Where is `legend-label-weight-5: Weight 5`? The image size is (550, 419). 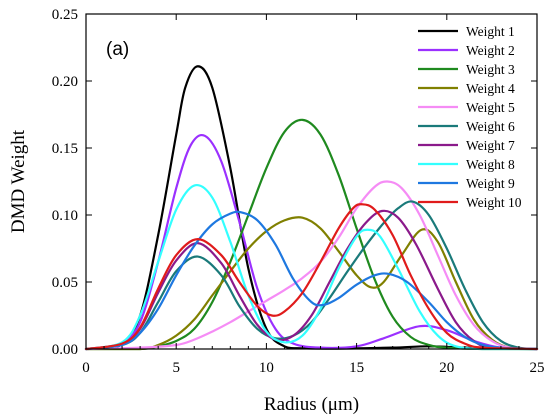 legend-label-weight-5: Weight 5 is located at coordinates (490, 107).